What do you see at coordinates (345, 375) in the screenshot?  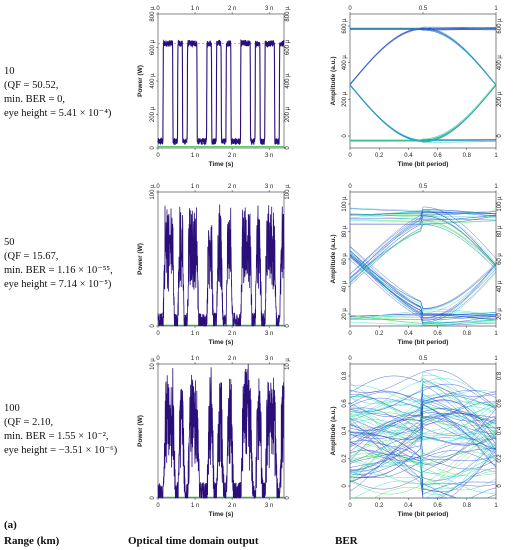 I see `y-tick-label: 0.8` at bounding box center [345, 375].